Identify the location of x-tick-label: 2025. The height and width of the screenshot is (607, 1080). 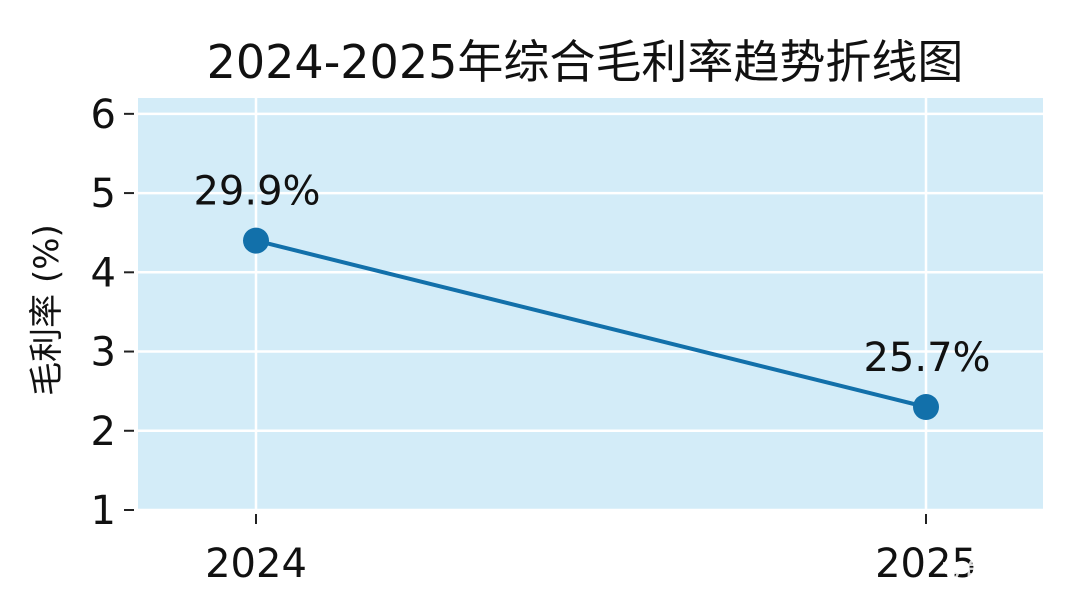
(926, 564).